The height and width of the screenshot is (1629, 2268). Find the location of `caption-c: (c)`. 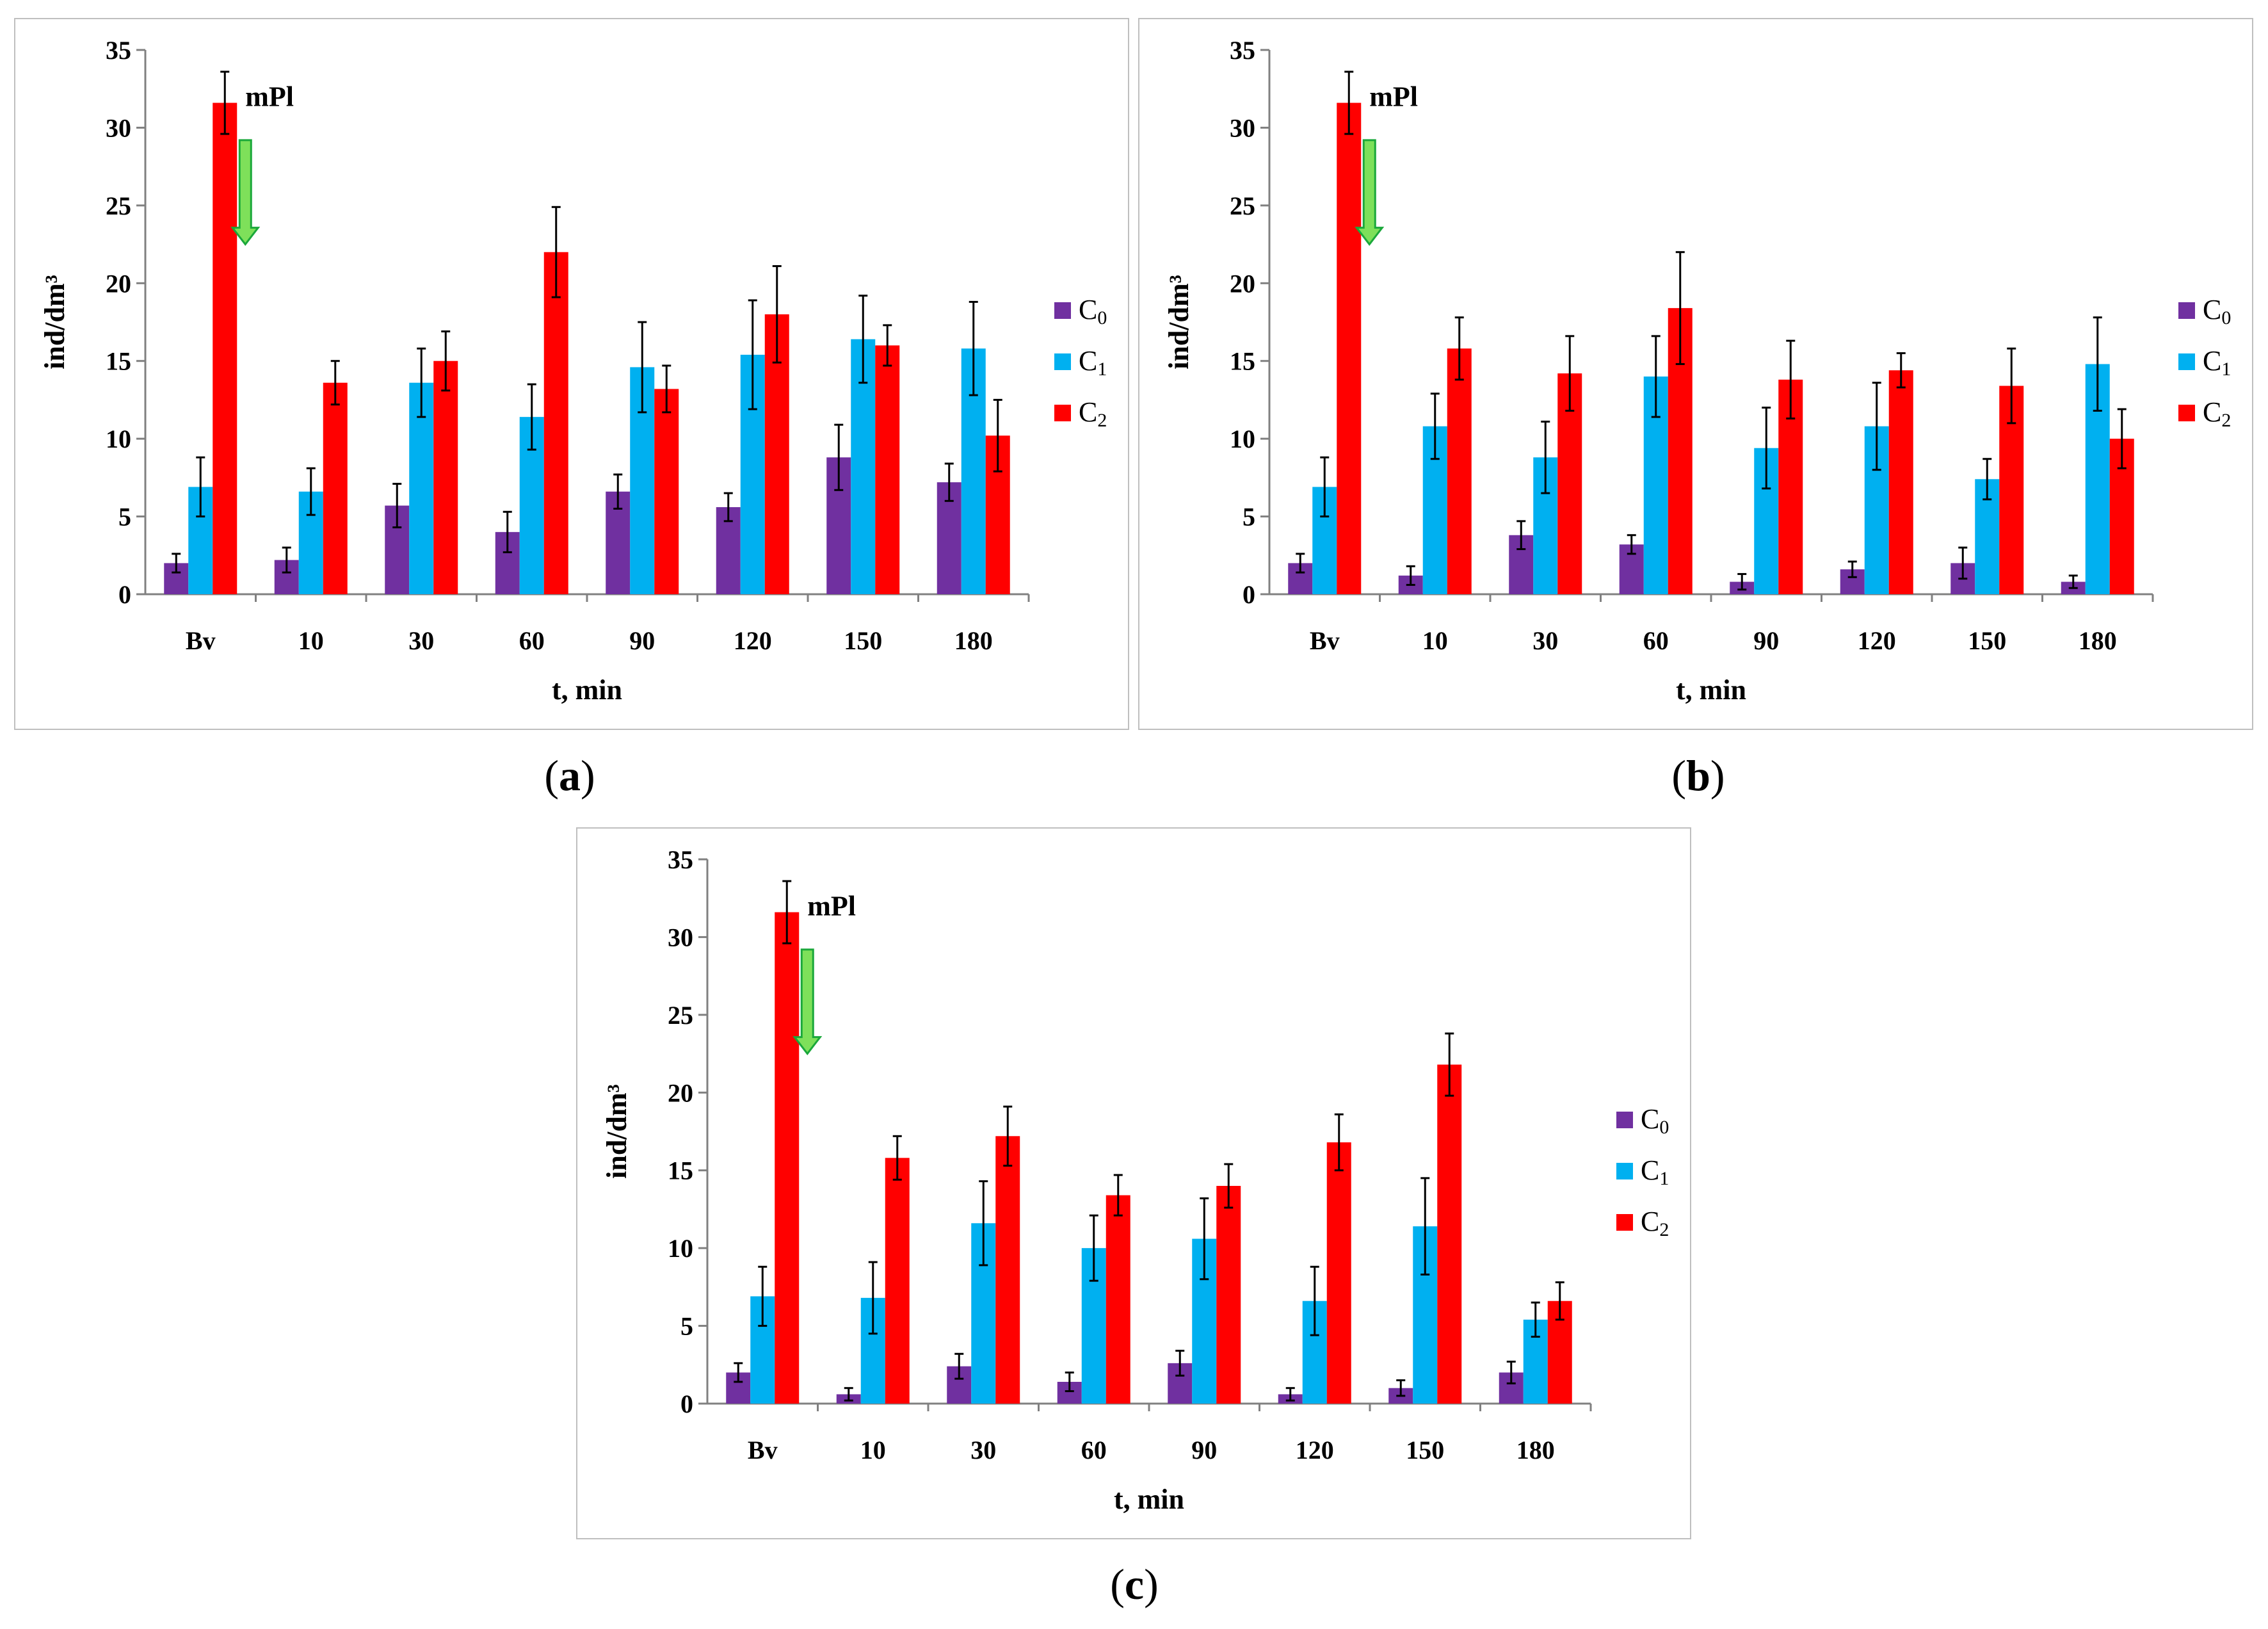

caption-c: (c) is located at coordinates (1134, 1584).